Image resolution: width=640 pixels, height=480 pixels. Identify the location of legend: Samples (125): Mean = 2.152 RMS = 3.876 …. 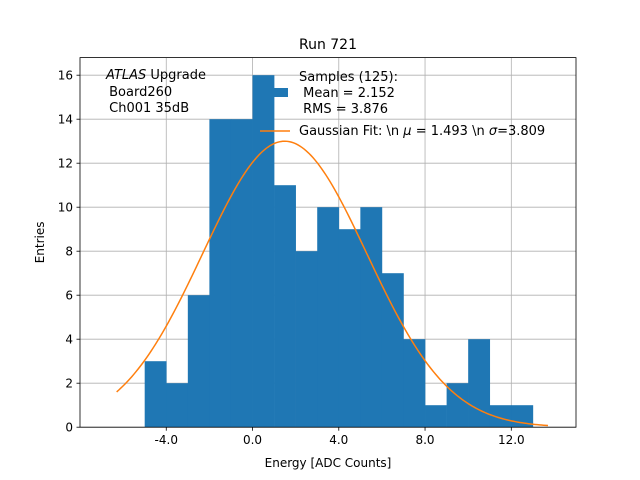
(402, 104).